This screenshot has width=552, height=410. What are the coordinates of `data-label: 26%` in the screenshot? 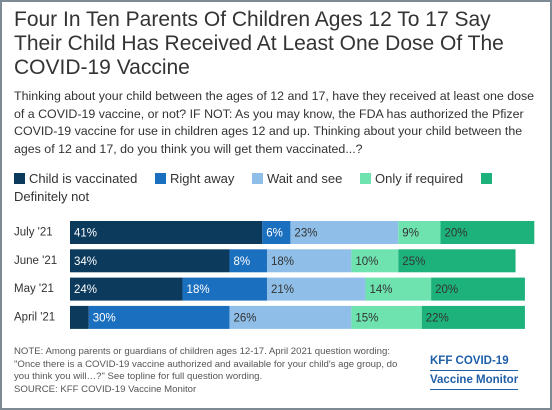 It's located at (244, 318).